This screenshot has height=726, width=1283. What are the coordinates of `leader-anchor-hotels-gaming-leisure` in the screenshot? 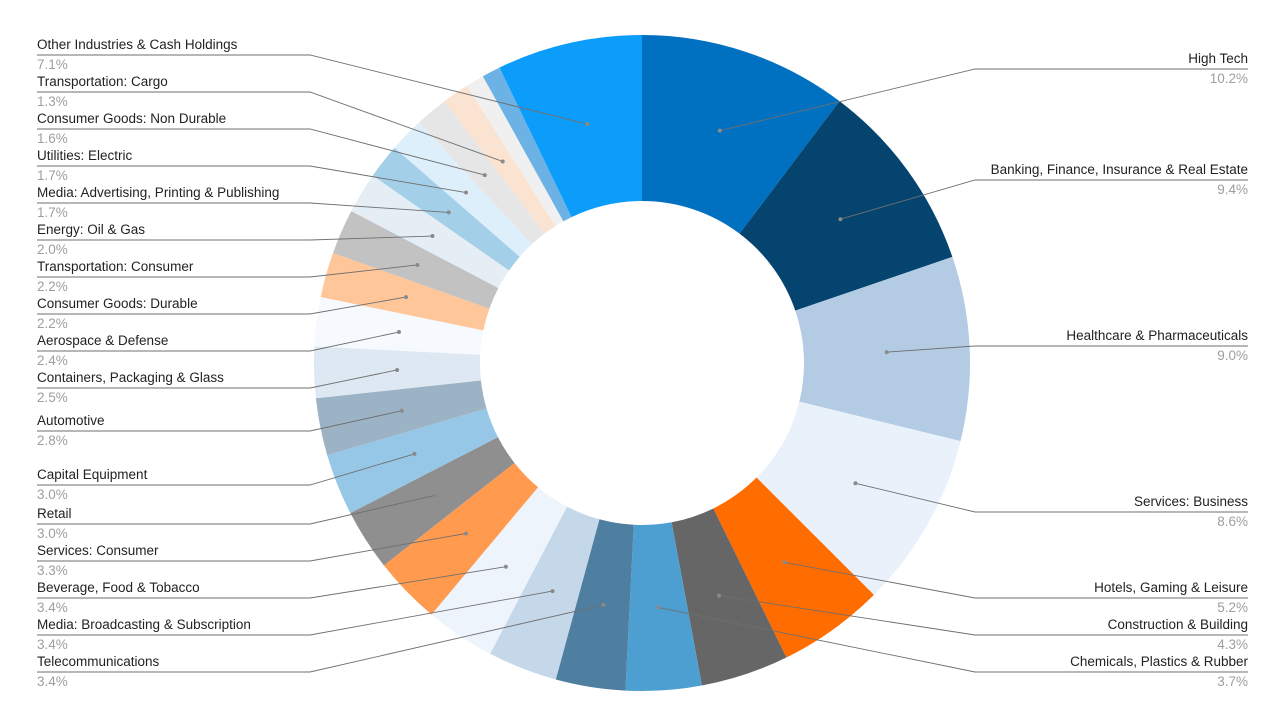 It's located at (784, 562).